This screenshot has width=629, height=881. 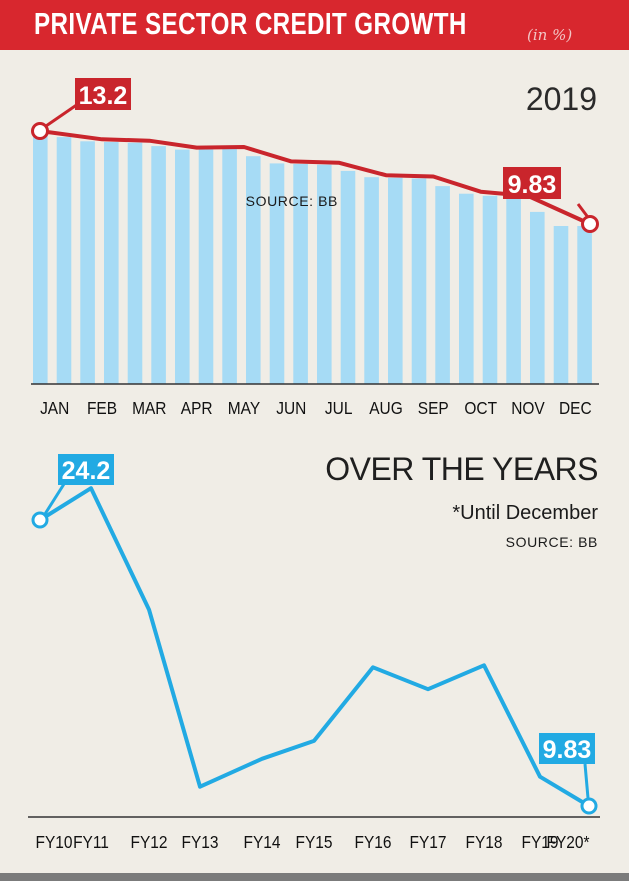 I want to click on x-tick-label: NOV, so click(x=528, y=408).